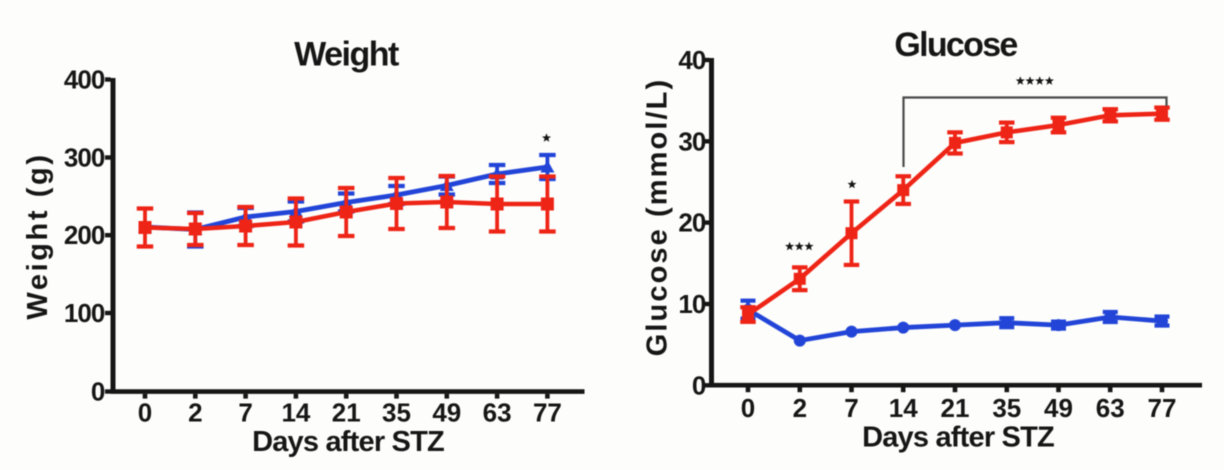  I want to click on svg-text: Weight (g), so click(38, 235).